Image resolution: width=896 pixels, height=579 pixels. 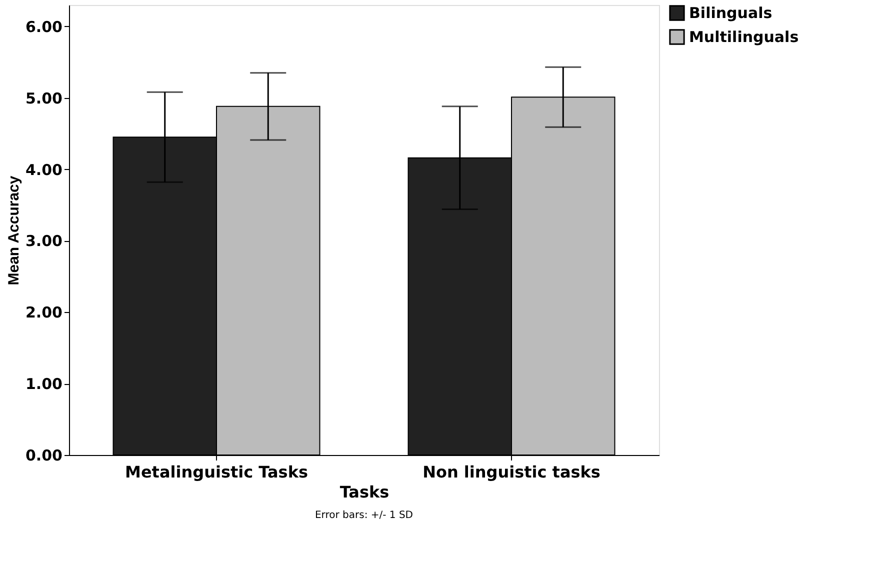 What do you see at coordinates (43, 455) in the screenshot?
I see `y-tick-label: 0.00` at bounding box center [43, 455].